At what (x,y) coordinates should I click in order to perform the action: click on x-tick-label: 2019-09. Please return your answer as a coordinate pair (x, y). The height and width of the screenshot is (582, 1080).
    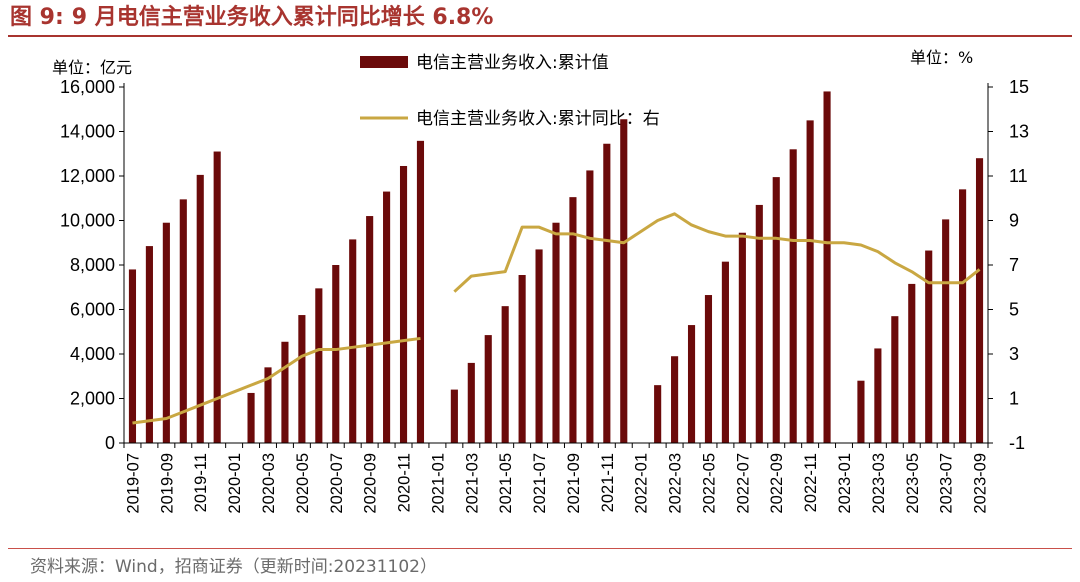
    Looking at the image, I should click on (167, 483).